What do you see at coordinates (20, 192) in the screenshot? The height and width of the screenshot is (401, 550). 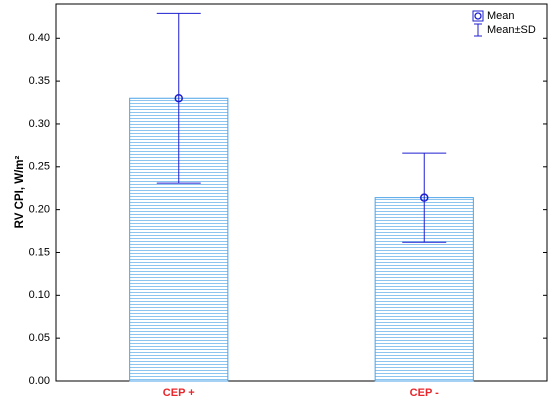 I see `y-axis-label: RV CPI, W/m²` at bounding box center [20, 192].